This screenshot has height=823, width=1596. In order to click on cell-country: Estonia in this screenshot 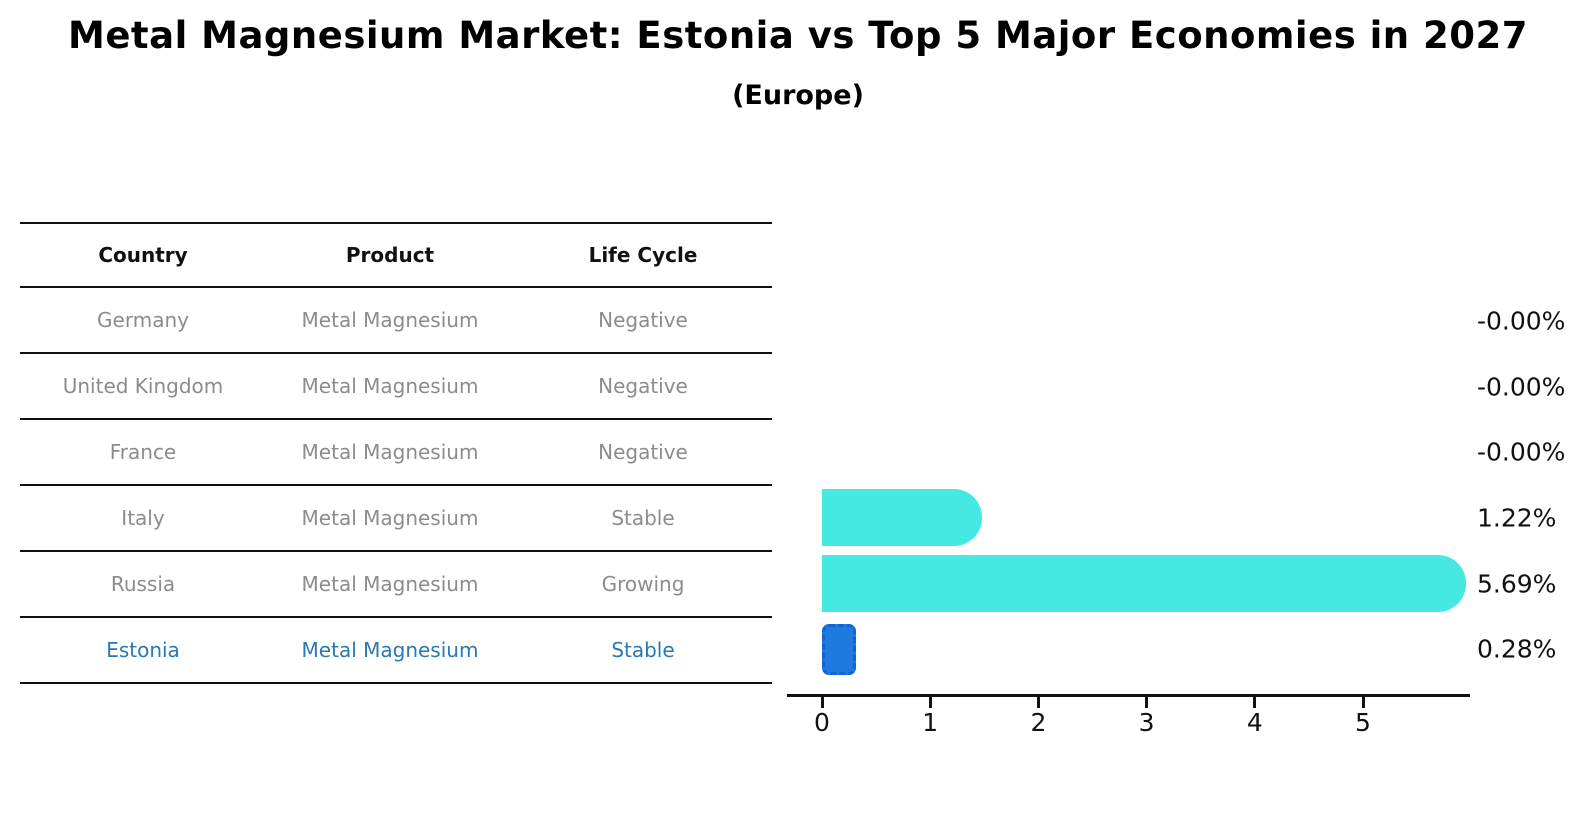, I will do `click(143, 650)`.